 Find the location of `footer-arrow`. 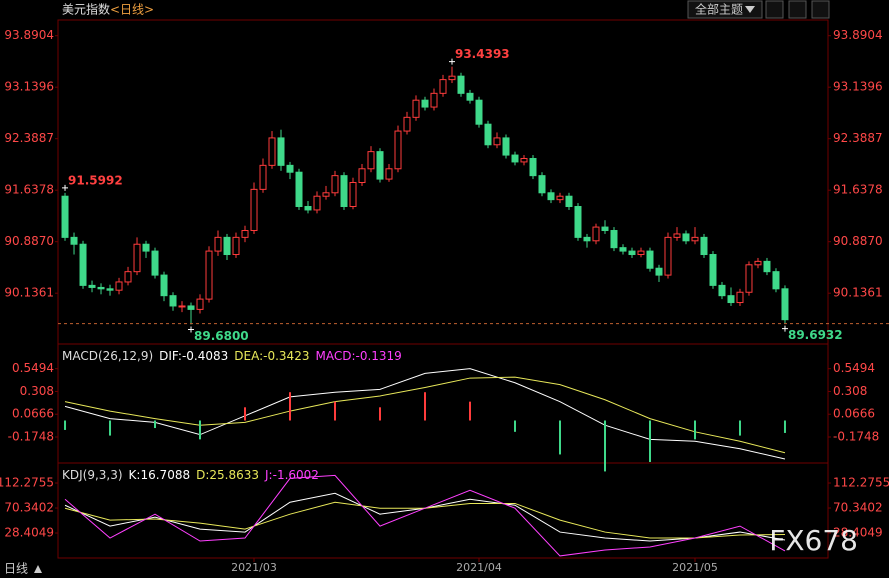

footer-arrow is located at coordinates (38, 569).